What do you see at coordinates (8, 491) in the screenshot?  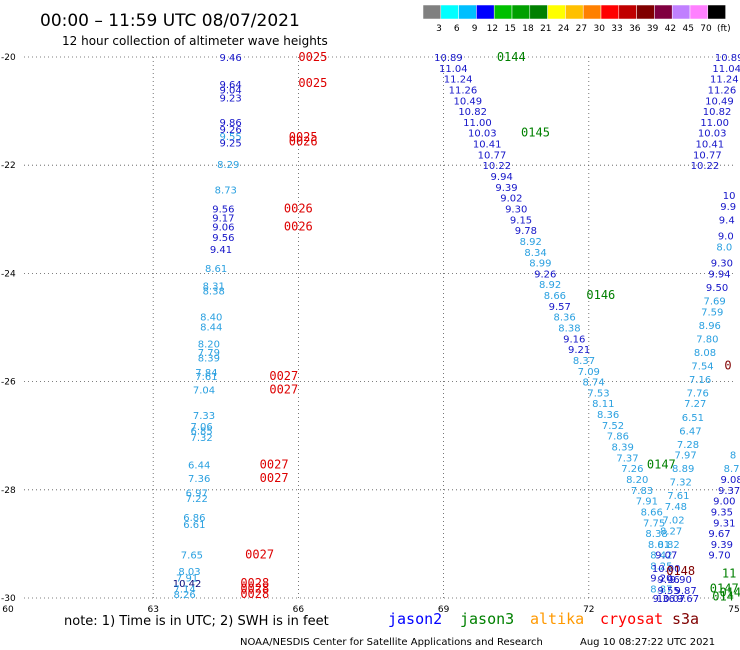 I see `y-tick-label: -28` at bounding box center [8, 491].